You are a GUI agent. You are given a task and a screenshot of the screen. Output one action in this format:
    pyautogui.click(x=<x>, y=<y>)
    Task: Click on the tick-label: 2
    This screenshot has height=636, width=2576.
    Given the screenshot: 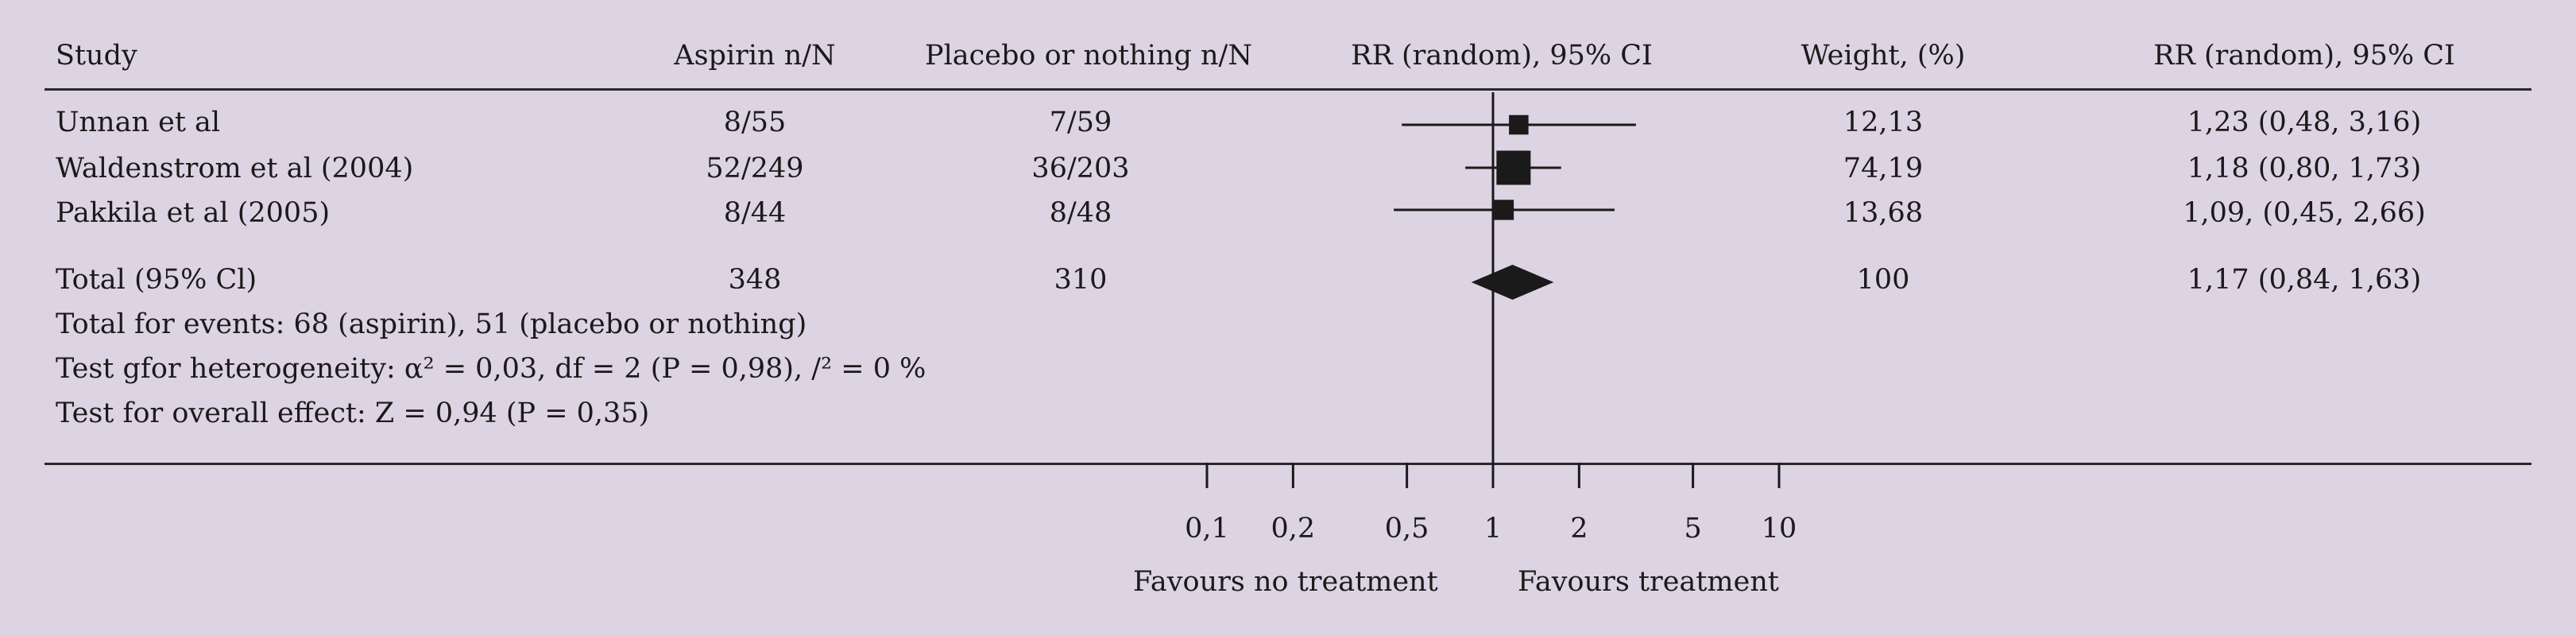 What is the action you would take?
    pyautogui.click(x=1579, y=529)
    